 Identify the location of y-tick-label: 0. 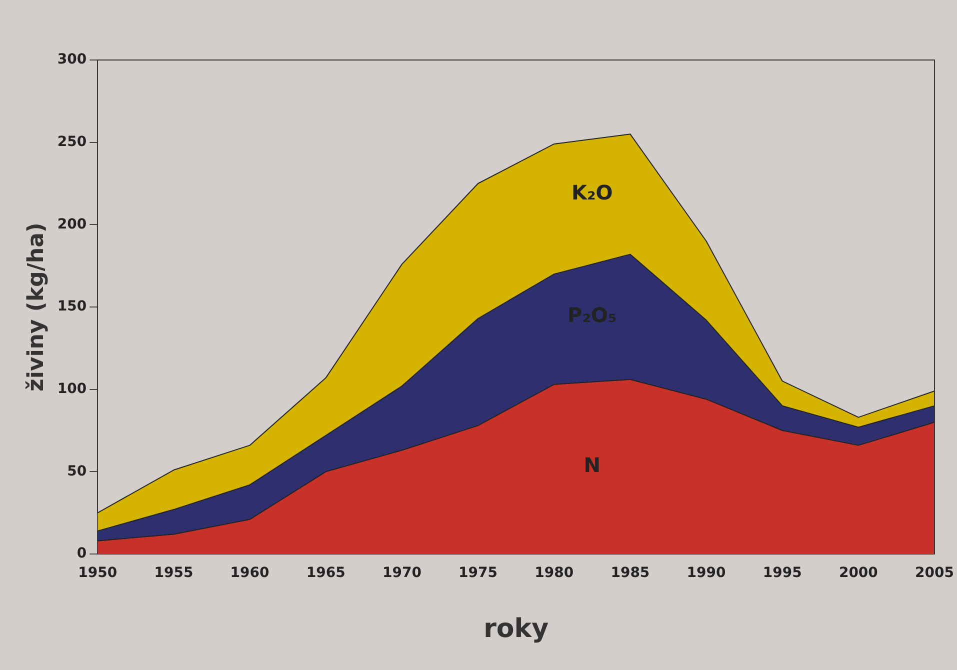
(81, 554).